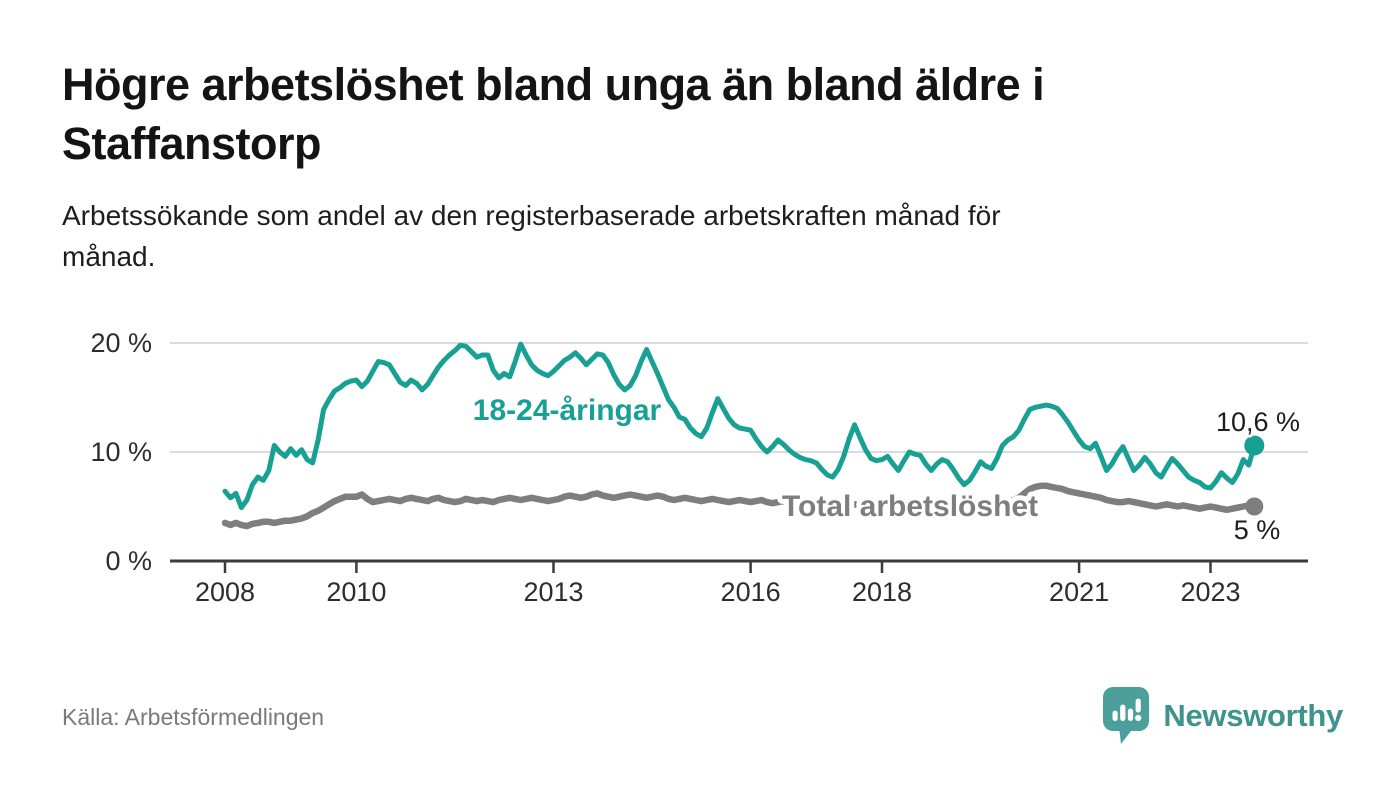 The width and height of the screenshot is (1400, 794). What do you see at coordinates (553, 592) in the screenshot?
I see `x-tick-label: 2013` at bounding box center [553, 592].